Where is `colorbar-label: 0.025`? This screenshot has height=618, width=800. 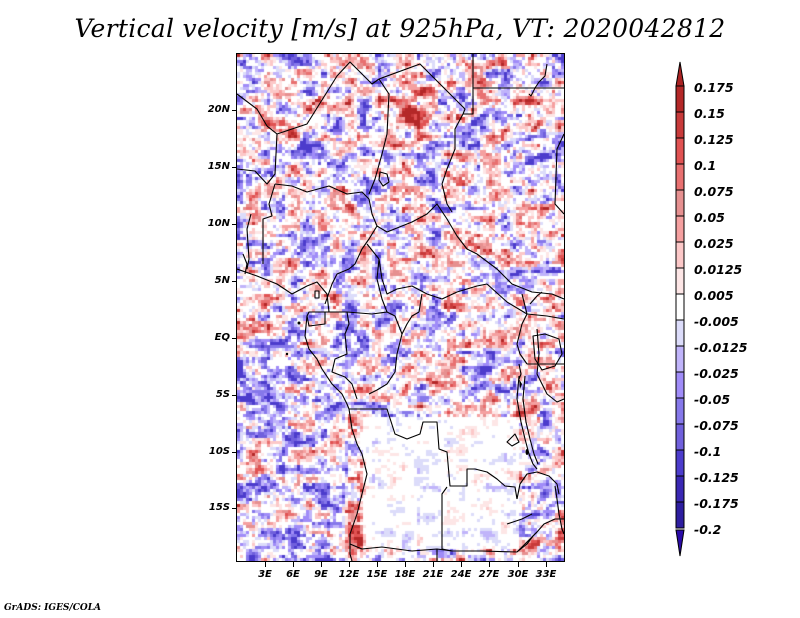
colorbar-label: 0.025 is located at coordinates (714, 243).